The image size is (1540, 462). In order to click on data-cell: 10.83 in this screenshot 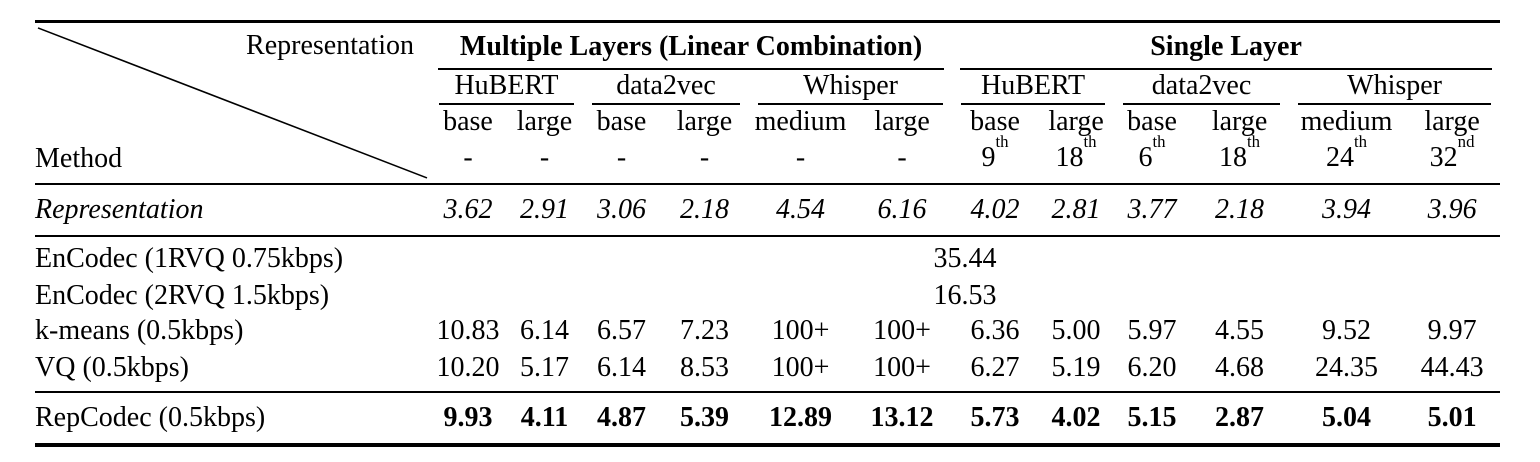, I will do `click(468, 330)`.